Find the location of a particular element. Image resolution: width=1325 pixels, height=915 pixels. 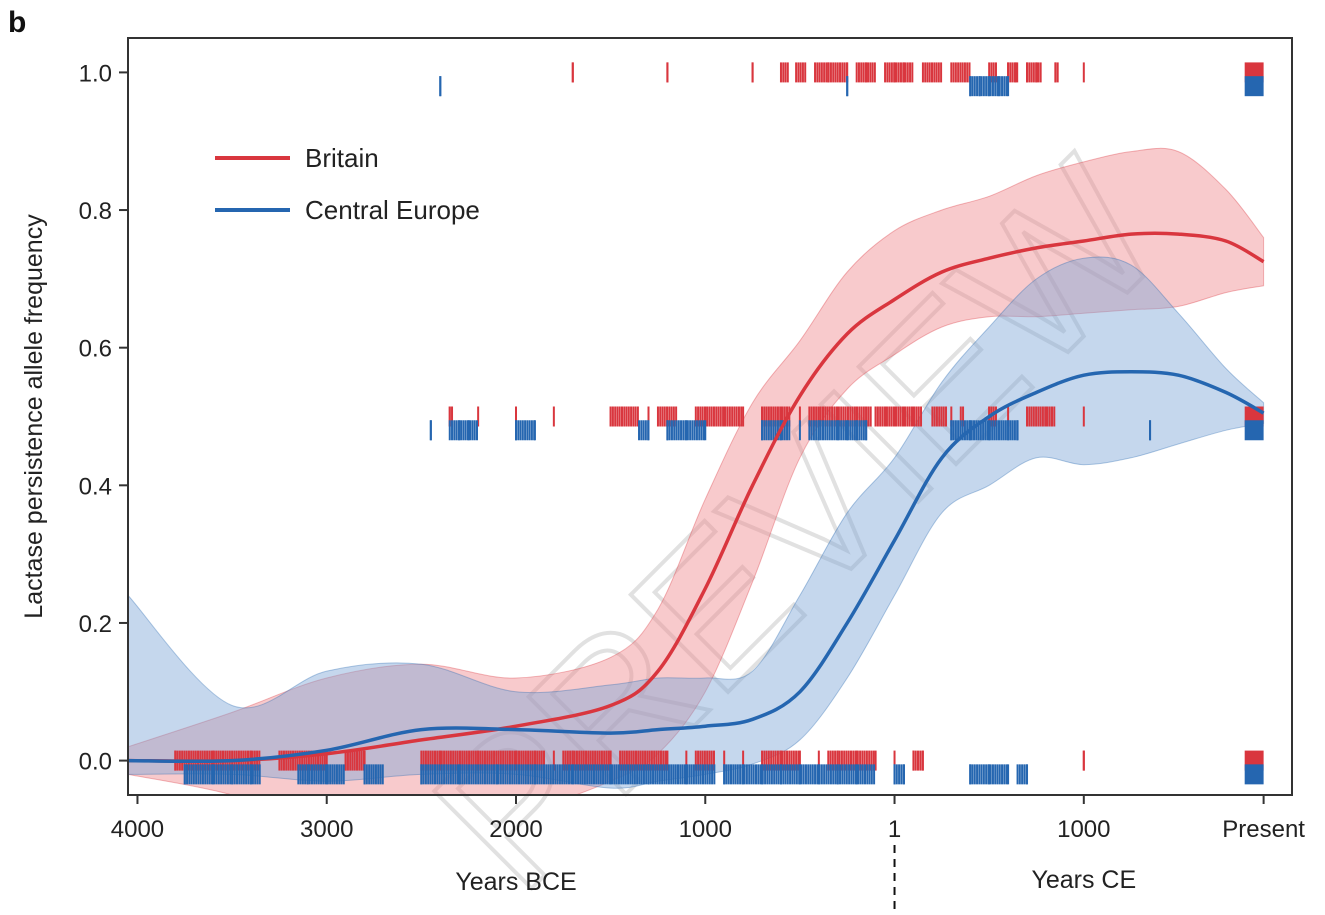

x-axis-label-bce: Years BCE is located at coordinates (515, 882).